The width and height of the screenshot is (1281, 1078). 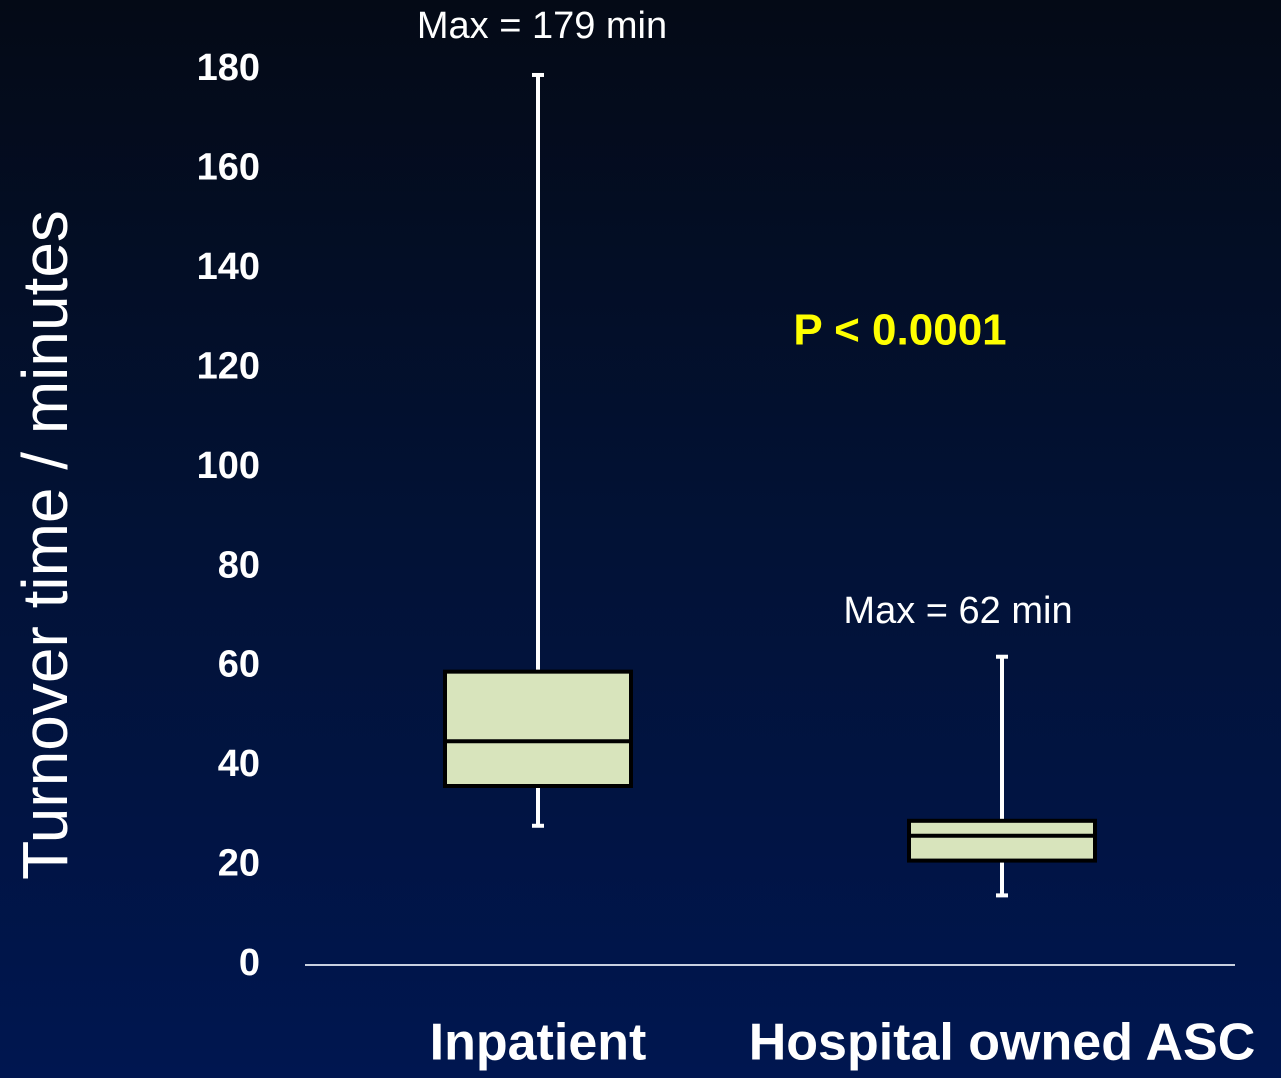 I want to click on y-tick-label: 40, so click(x=239, y=764).